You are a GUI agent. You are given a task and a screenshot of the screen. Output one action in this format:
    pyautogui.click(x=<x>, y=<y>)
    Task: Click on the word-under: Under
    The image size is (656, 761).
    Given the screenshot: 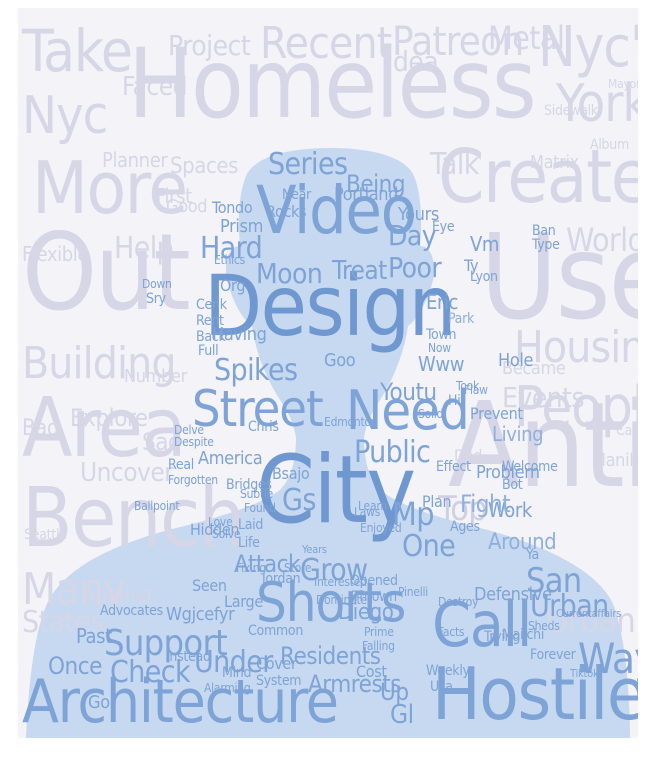 What is the action you would take?
    pyautogui.click(x=233, y=662)
    